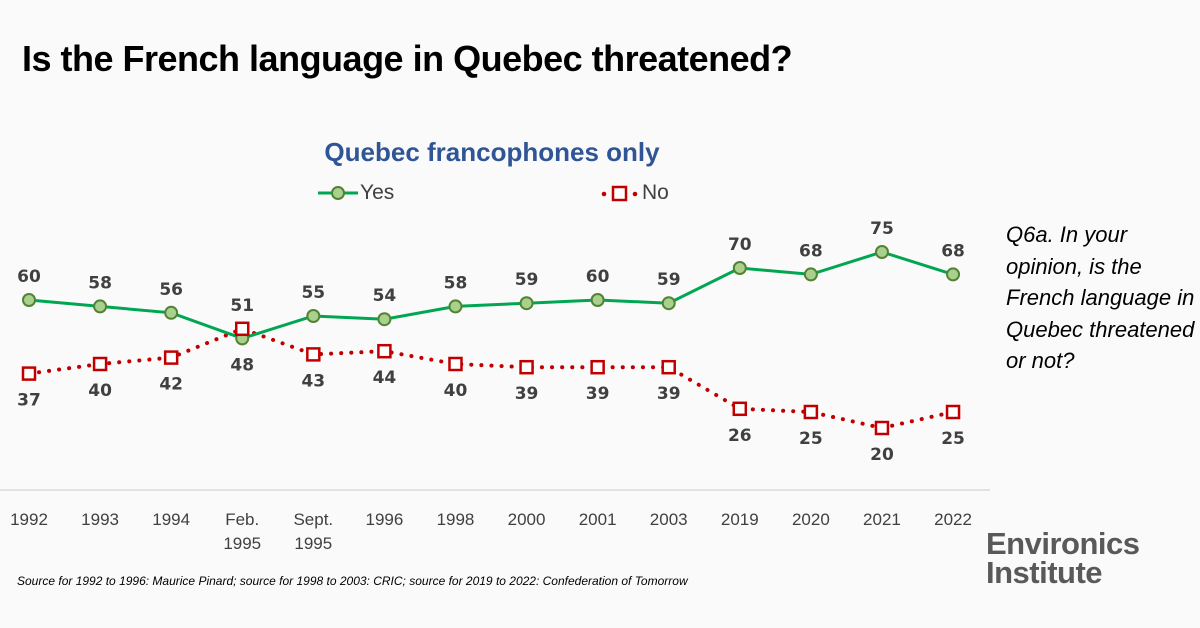 The height and width of the screenshot is (628, 1200). Describe the element at coordinates (385, 378) in the screenshot. I see `no-data-label: 44` at that location.